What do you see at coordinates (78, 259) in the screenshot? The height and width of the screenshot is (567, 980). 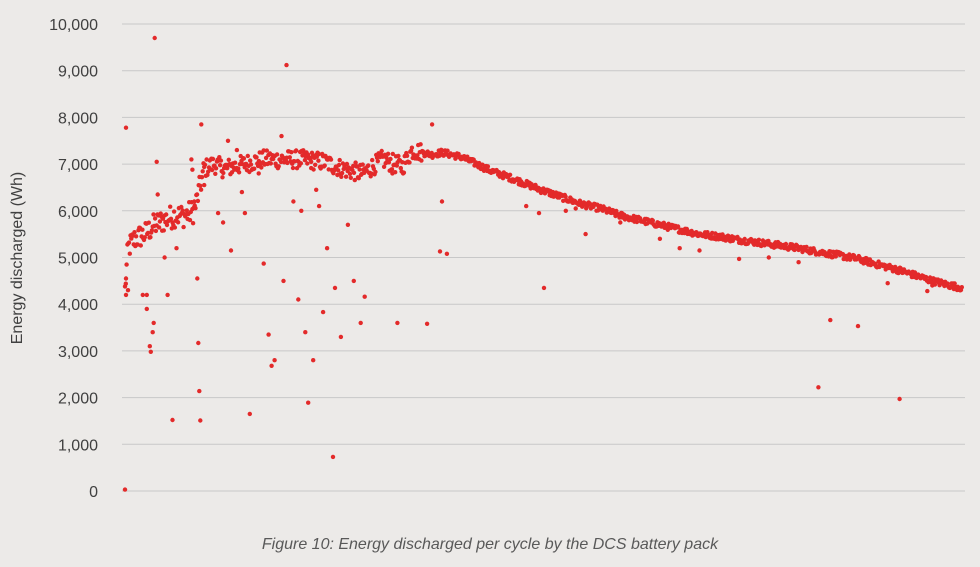 I see `y-tick-label: 5,000` at bounding box center [78, 259].